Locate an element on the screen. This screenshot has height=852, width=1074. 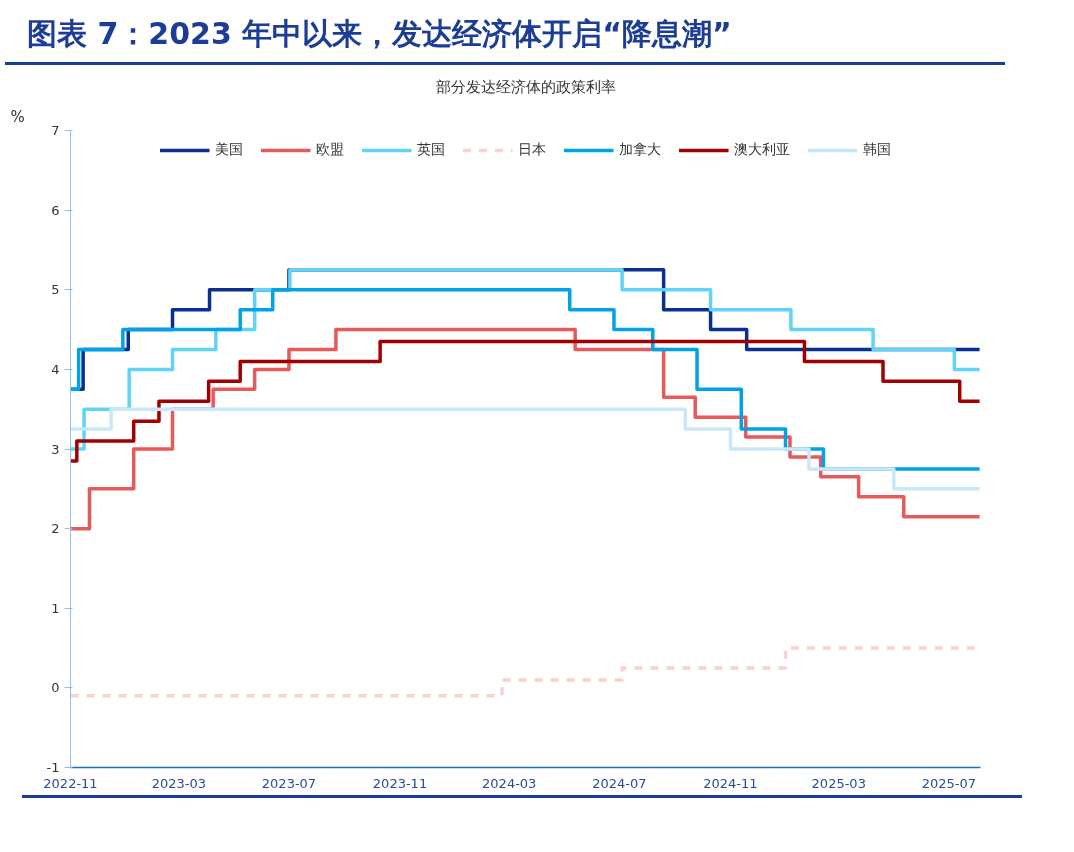
legend-label: 欧盟 is located at coordinates (329, 149).